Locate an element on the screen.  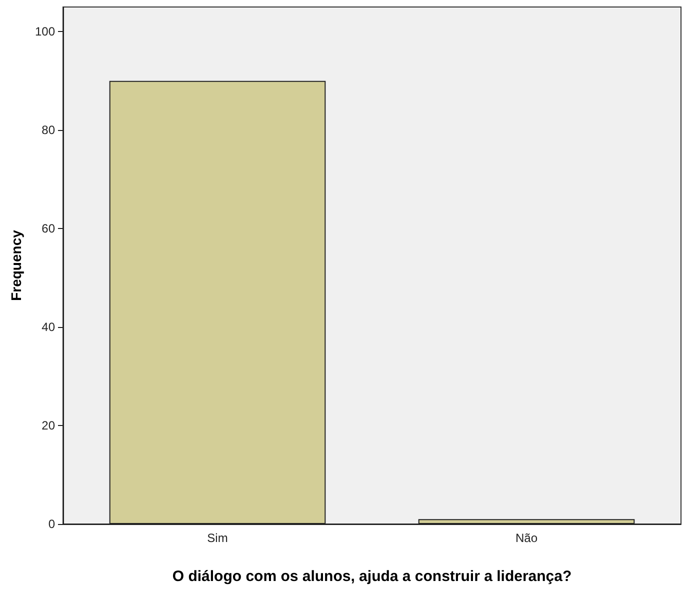
y-tick-label: 100 is located at coordinates (45, 31).